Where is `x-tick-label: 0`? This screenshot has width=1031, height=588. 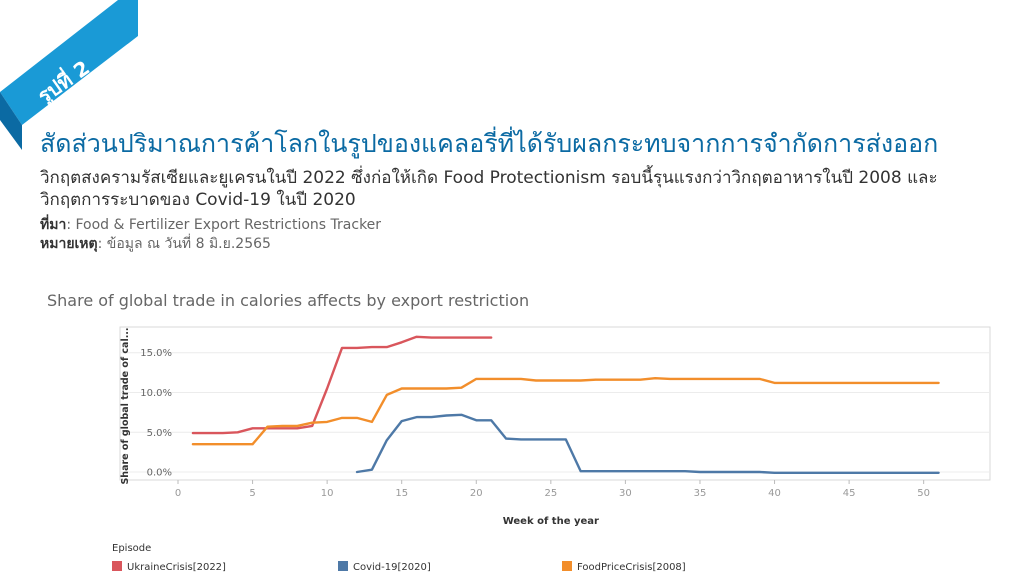
x-tick-label: 0 is located at coordinates (178, 493).